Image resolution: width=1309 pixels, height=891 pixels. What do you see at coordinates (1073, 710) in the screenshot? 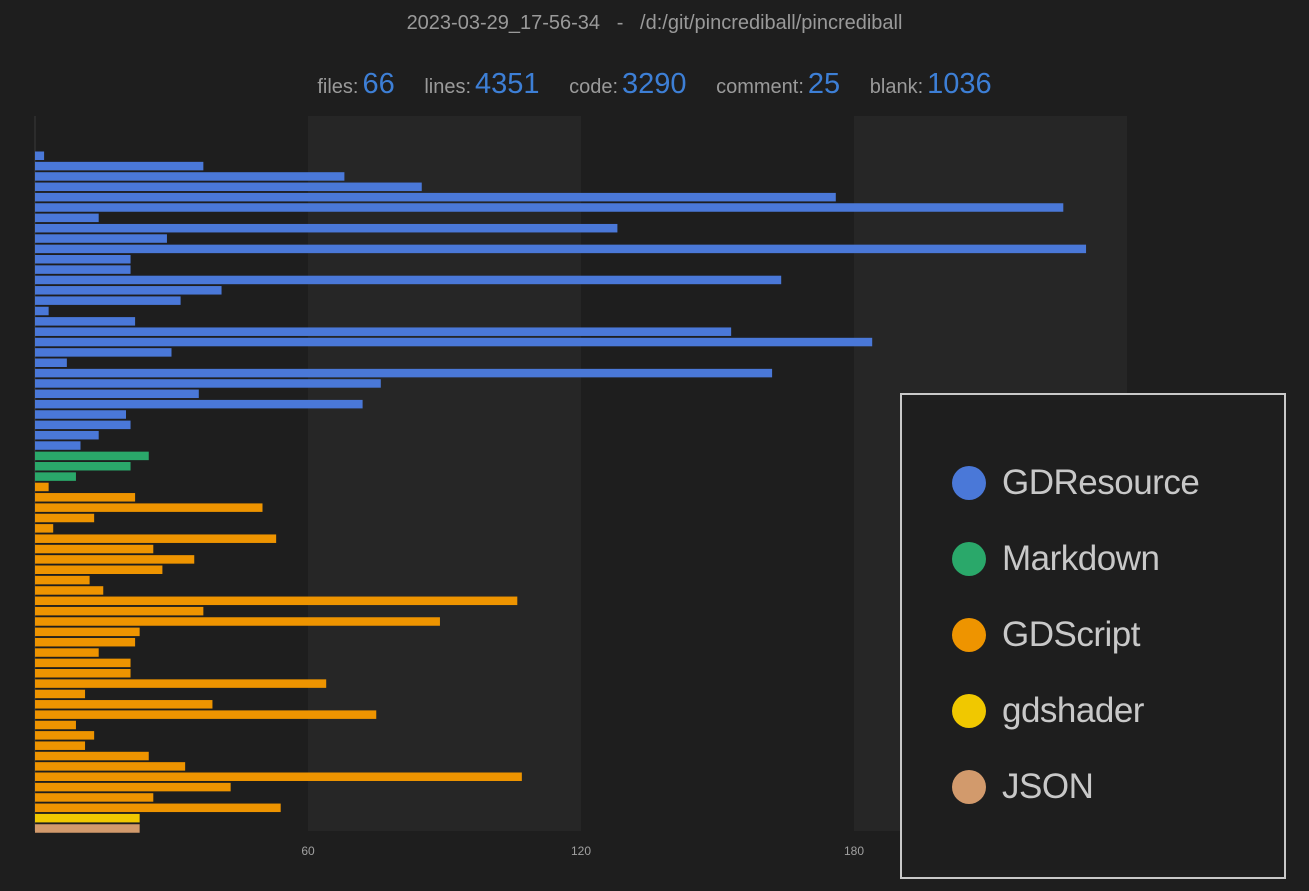
I see `legend-label-gdshader: gdshader` at bounding box center [1073, 710].